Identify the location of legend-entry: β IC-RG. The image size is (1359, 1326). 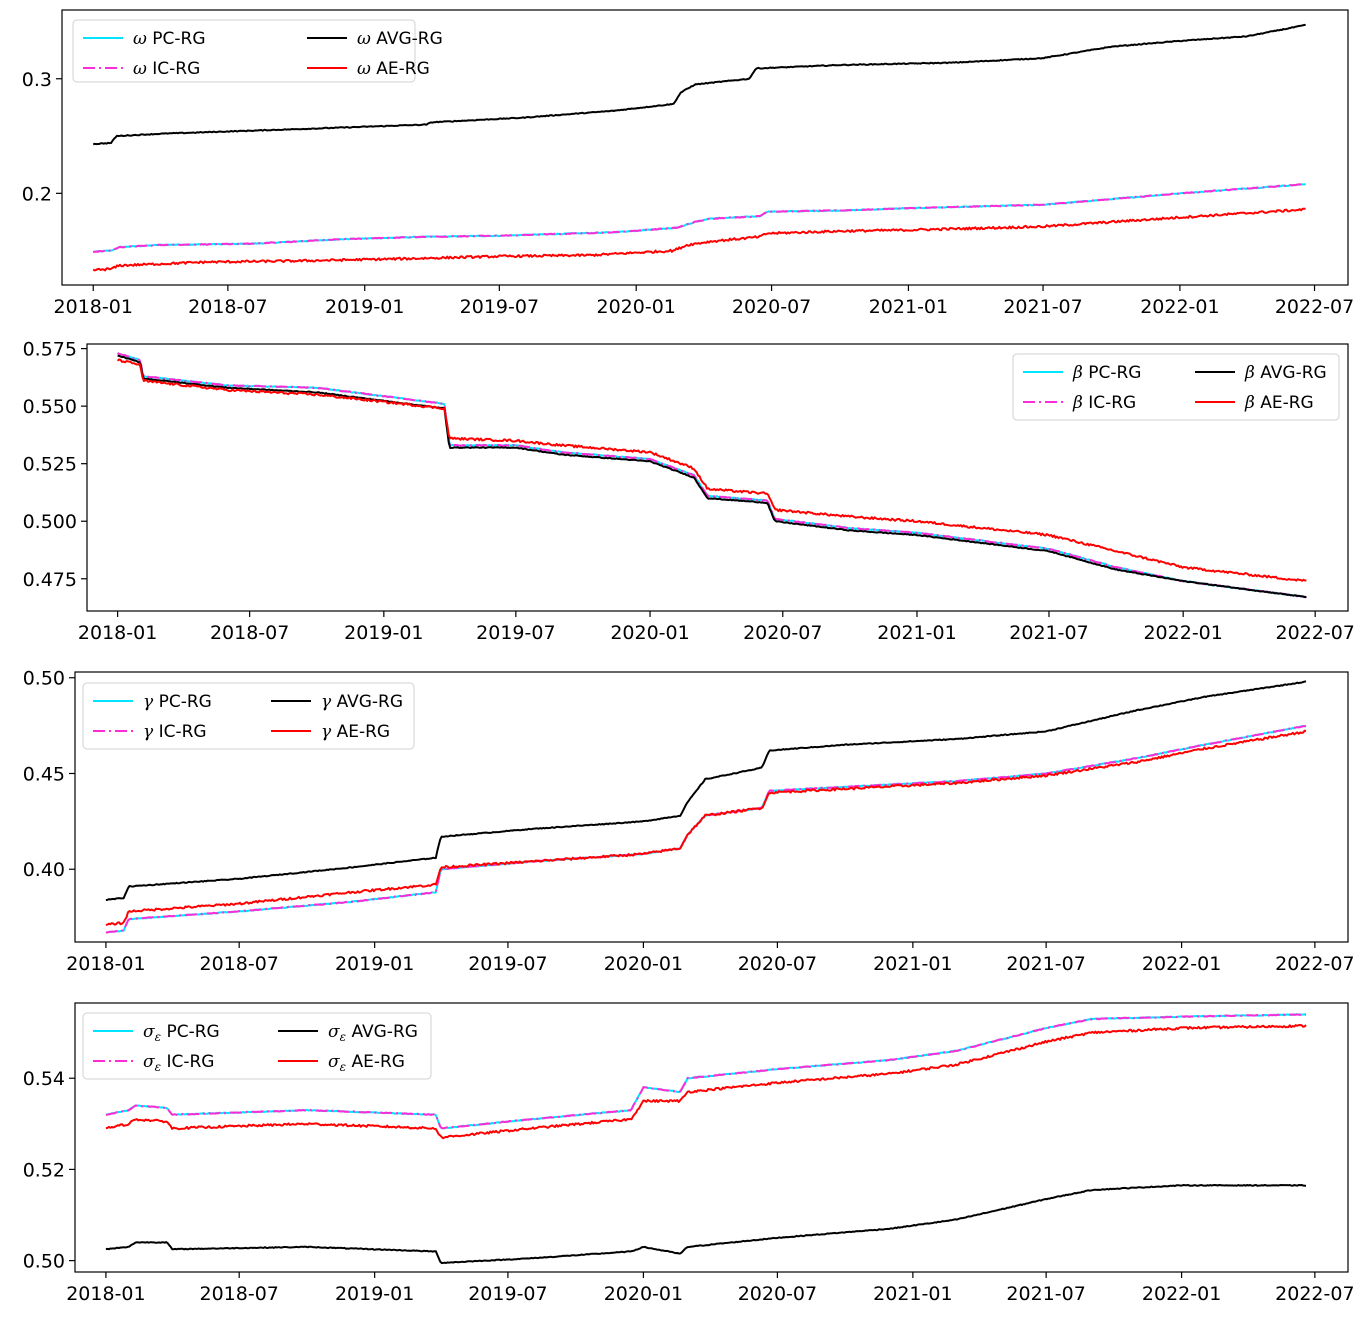
(1104, 403).